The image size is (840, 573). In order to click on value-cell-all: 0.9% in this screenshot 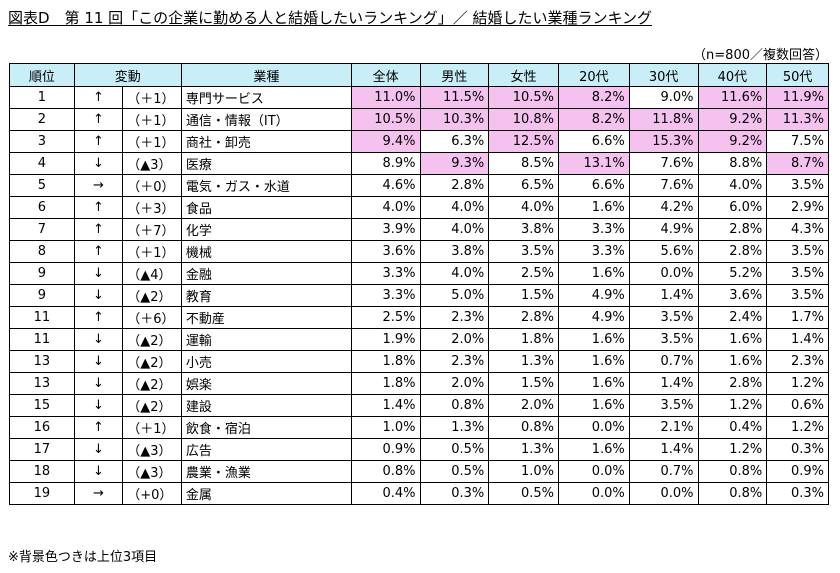, I will do `click(385, 449)`.